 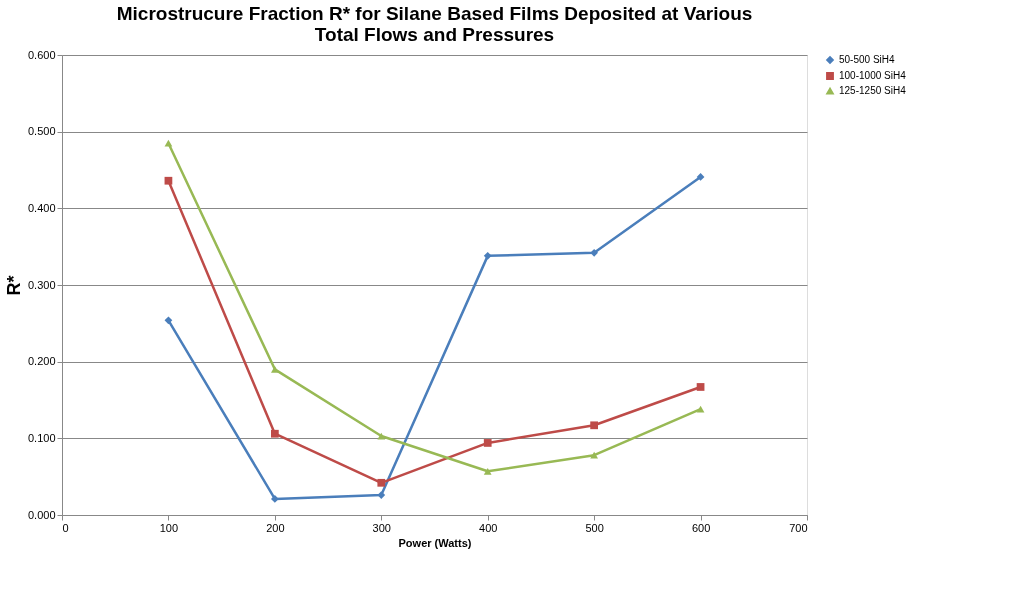 I want to click on x-axis-title: Power (Watts), so click(x=435, y=542).